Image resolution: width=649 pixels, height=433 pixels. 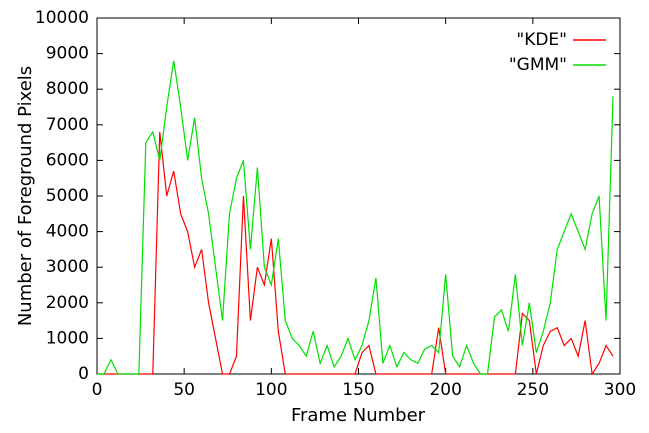 I want to click on x-tick-label: 50, so click(x=184, y=390).